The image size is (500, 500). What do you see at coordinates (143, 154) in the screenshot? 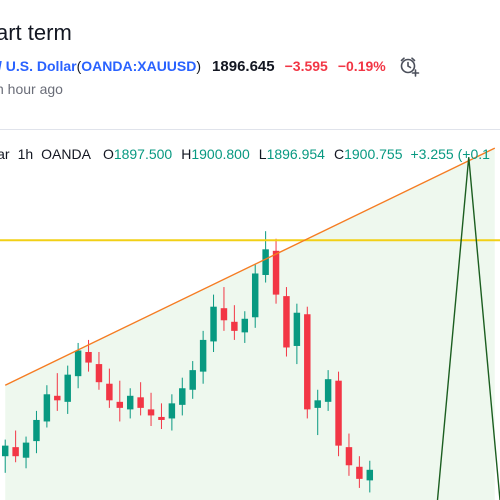
I see `legend-open-value: 1897.500` at bounding box center [143, 154].